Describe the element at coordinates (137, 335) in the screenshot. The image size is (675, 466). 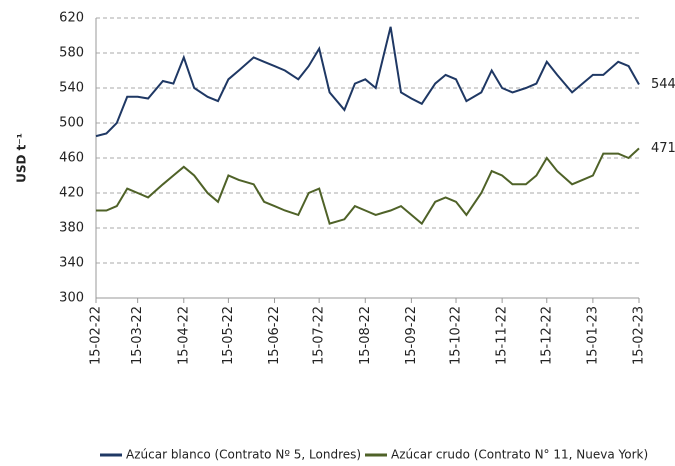
I see `x-tick-label: 15-03-22` at that location.